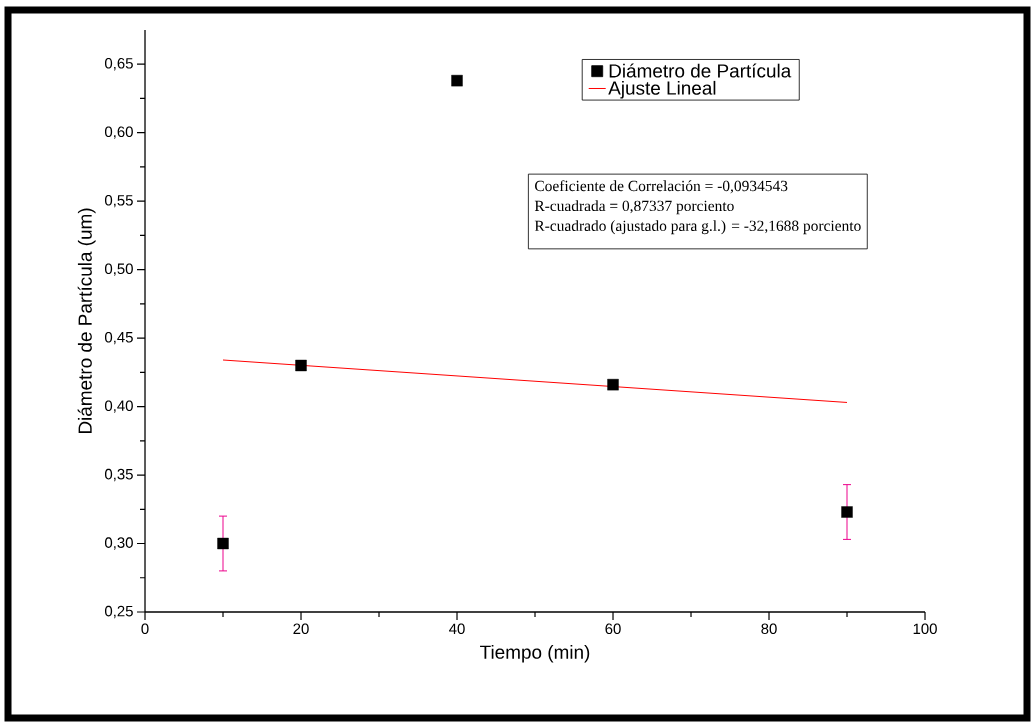  Describe the element at coordinates (769, 629) in the screenshot. I see `x-tick-label: 80` at that location.